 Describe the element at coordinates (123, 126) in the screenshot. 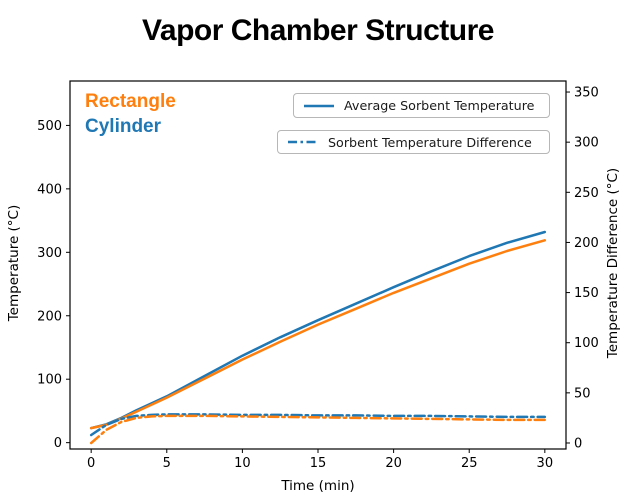

I see `annotation-cylinder-label: Cylinder` at that location.